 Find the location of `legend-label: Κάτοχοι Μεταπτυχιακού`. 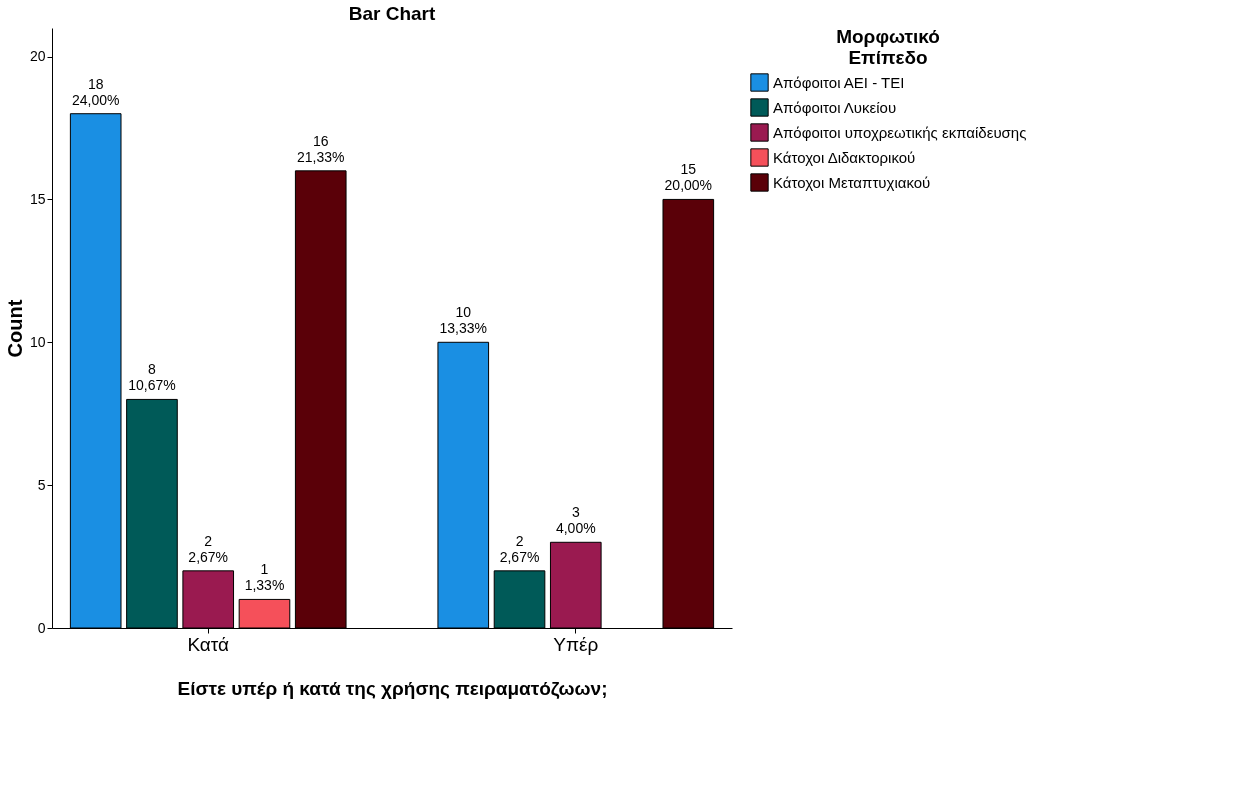

legend-label: Κάτοχοι Μεταπτυχιακού is located at coordinates (852, 182).